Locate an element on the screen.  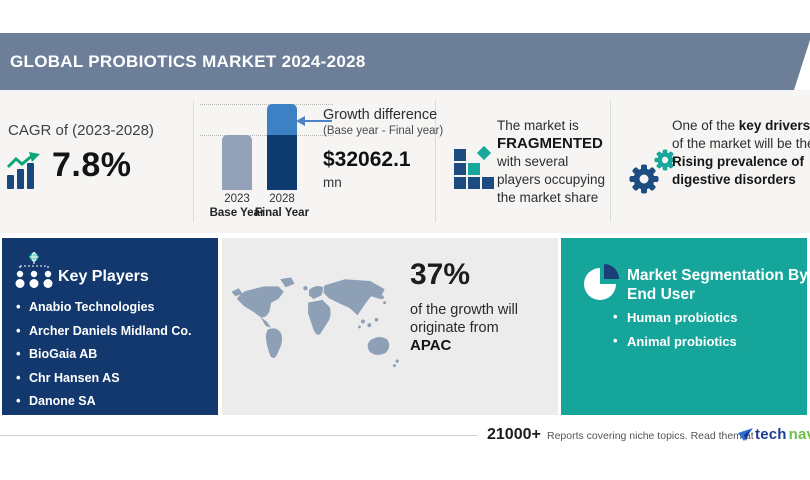
growth-arrow-line is located at coordinates (318, 121).